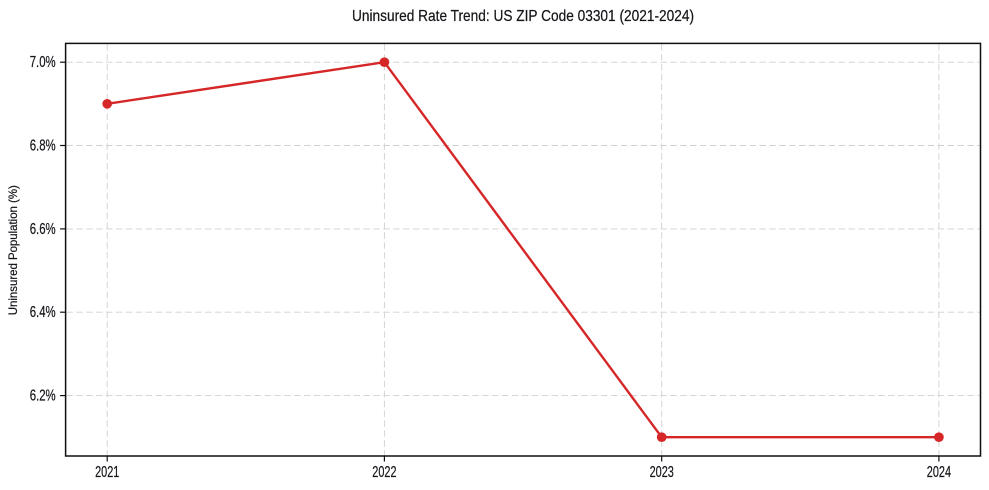  I want to click on svg-text: 6.8%, so click(43, 145).